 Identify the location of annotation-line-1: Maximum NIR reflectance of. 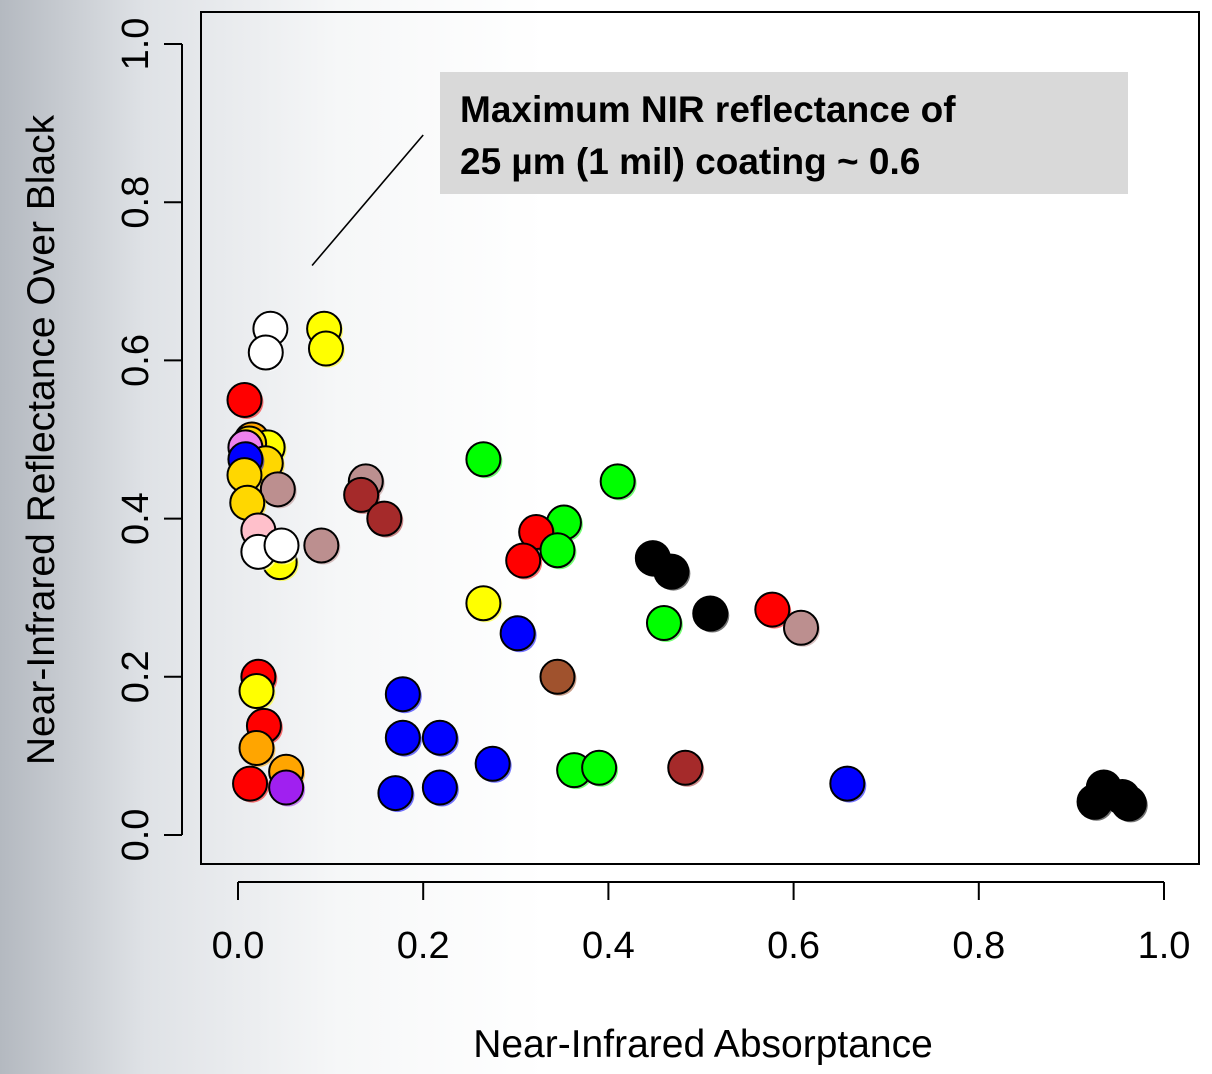
(708, 109).